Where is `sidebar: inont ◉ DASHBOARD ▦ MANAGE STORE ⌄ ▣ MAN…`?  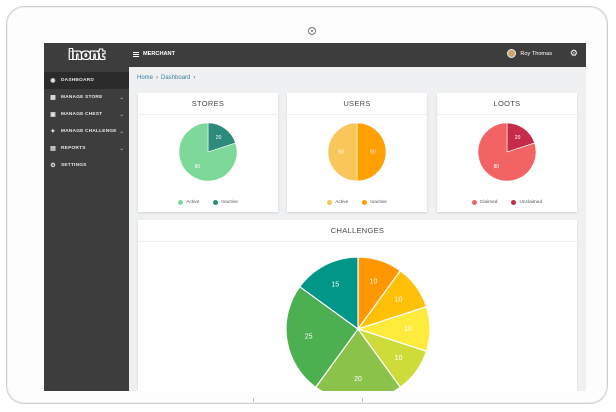
sidebar: inont ◉ DASHBOARD ▦ MANAGE STORE ⌄ ▣ MAN… is located at coordinates (86, 217).